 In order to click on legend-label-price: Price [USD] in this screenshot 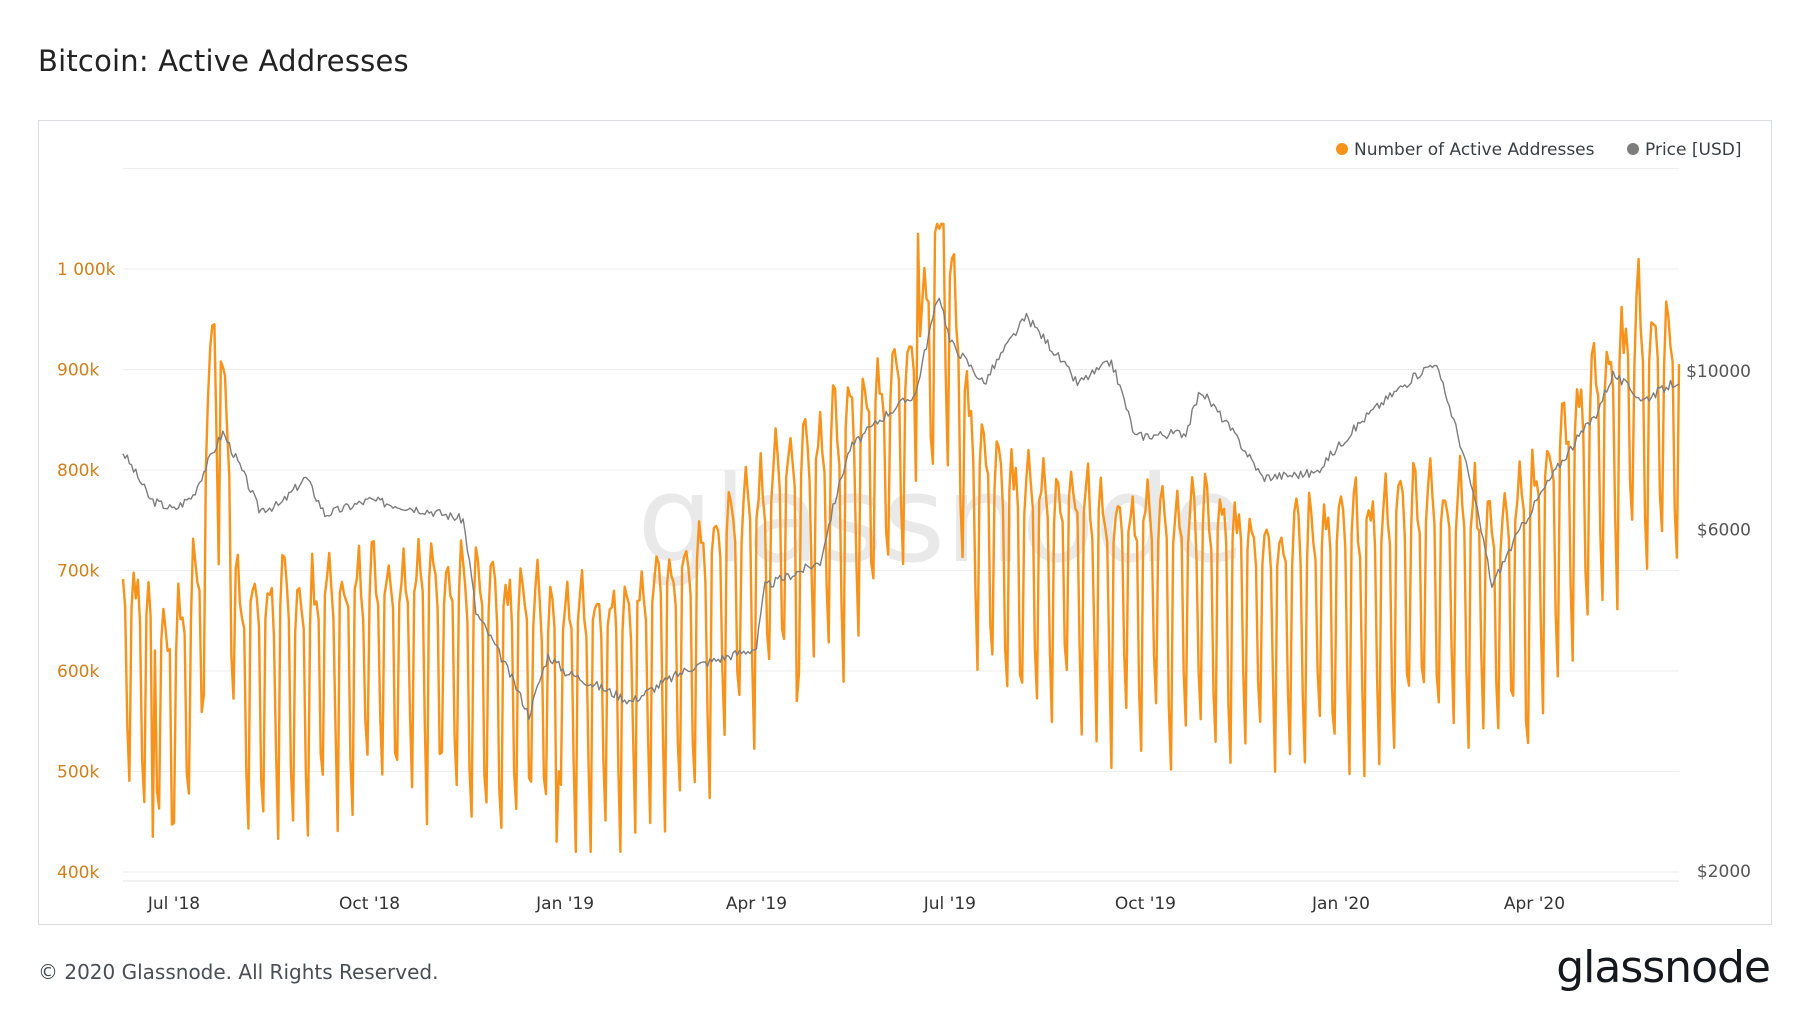, I will do `click(1693, 150)`.